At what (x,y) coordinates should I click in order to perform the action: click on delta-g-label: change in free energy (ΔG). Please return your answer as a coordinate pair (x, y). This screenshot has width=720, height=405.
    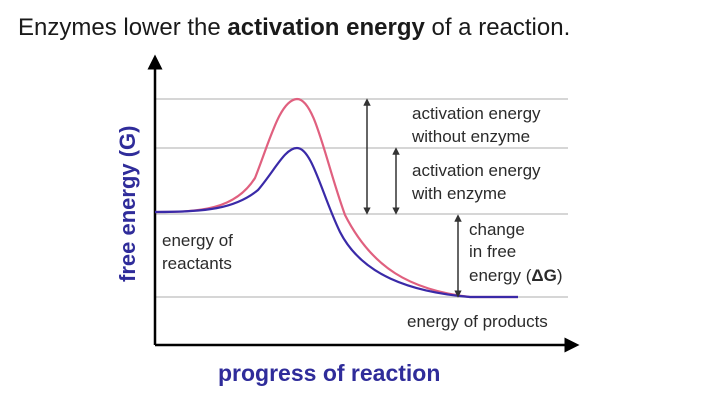
    Looking at the image, I should click on (516, 252).